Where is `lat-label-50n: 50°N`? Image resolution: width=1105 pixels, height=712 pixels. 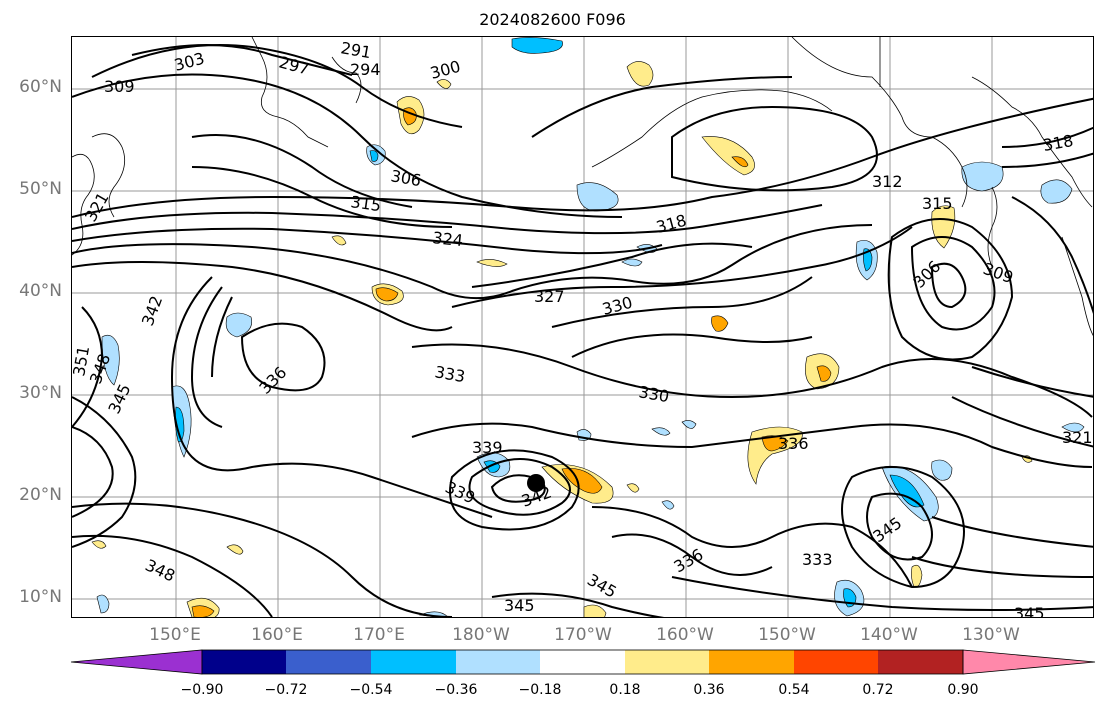 lat-label-50n: 50°N is located at coordinates (40, 189).